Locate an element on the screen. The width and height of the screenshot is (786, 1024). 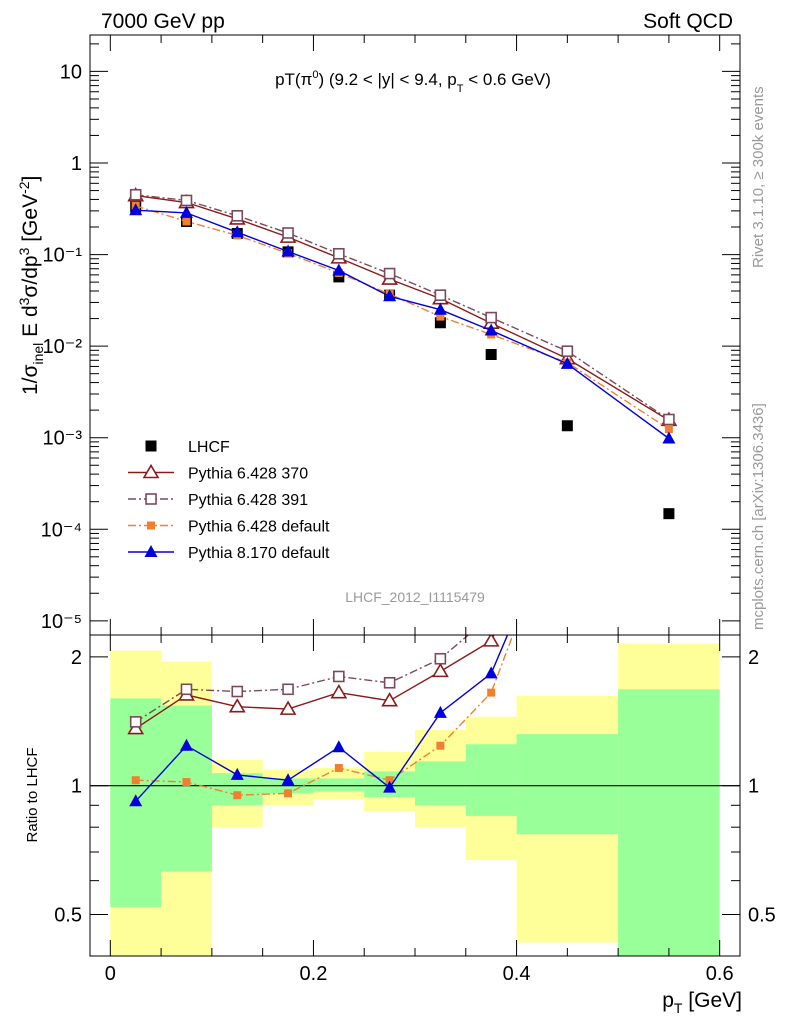
legend-item-p8def: Pythia 8.170 default is located at coordinates (229, 553).